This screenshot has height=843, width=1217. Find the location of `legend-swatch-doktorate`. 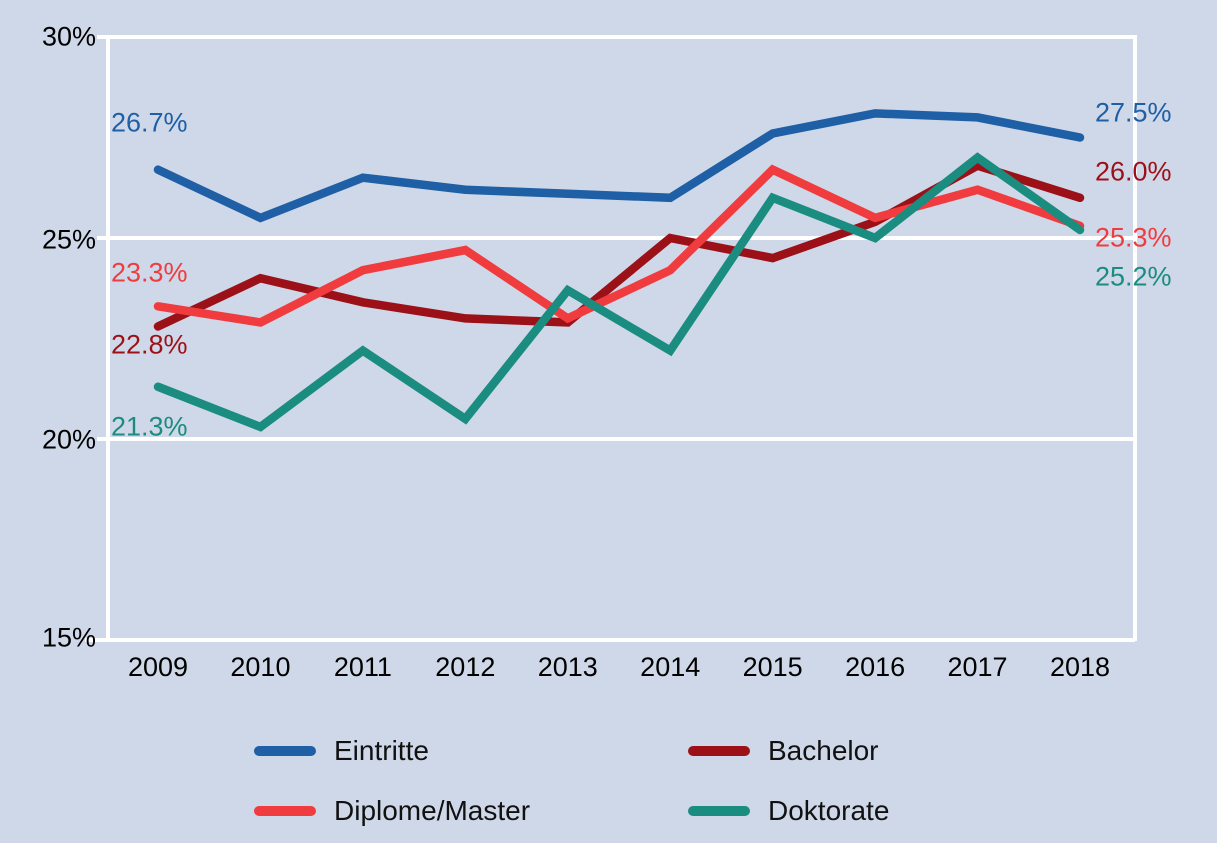

legend-swatch-doktorate is located at coordinates (719, 811).